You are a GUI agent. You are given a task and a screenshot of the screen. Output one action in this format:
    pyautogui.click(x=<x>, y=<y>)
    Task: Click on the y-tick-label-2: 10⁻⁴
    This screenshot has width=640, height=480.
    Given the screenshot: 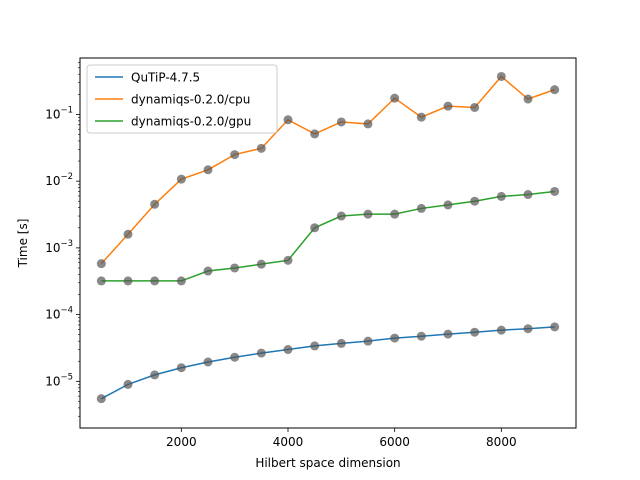 What is the action you would take?
    pyautogui.click(x=59, y=314)
    